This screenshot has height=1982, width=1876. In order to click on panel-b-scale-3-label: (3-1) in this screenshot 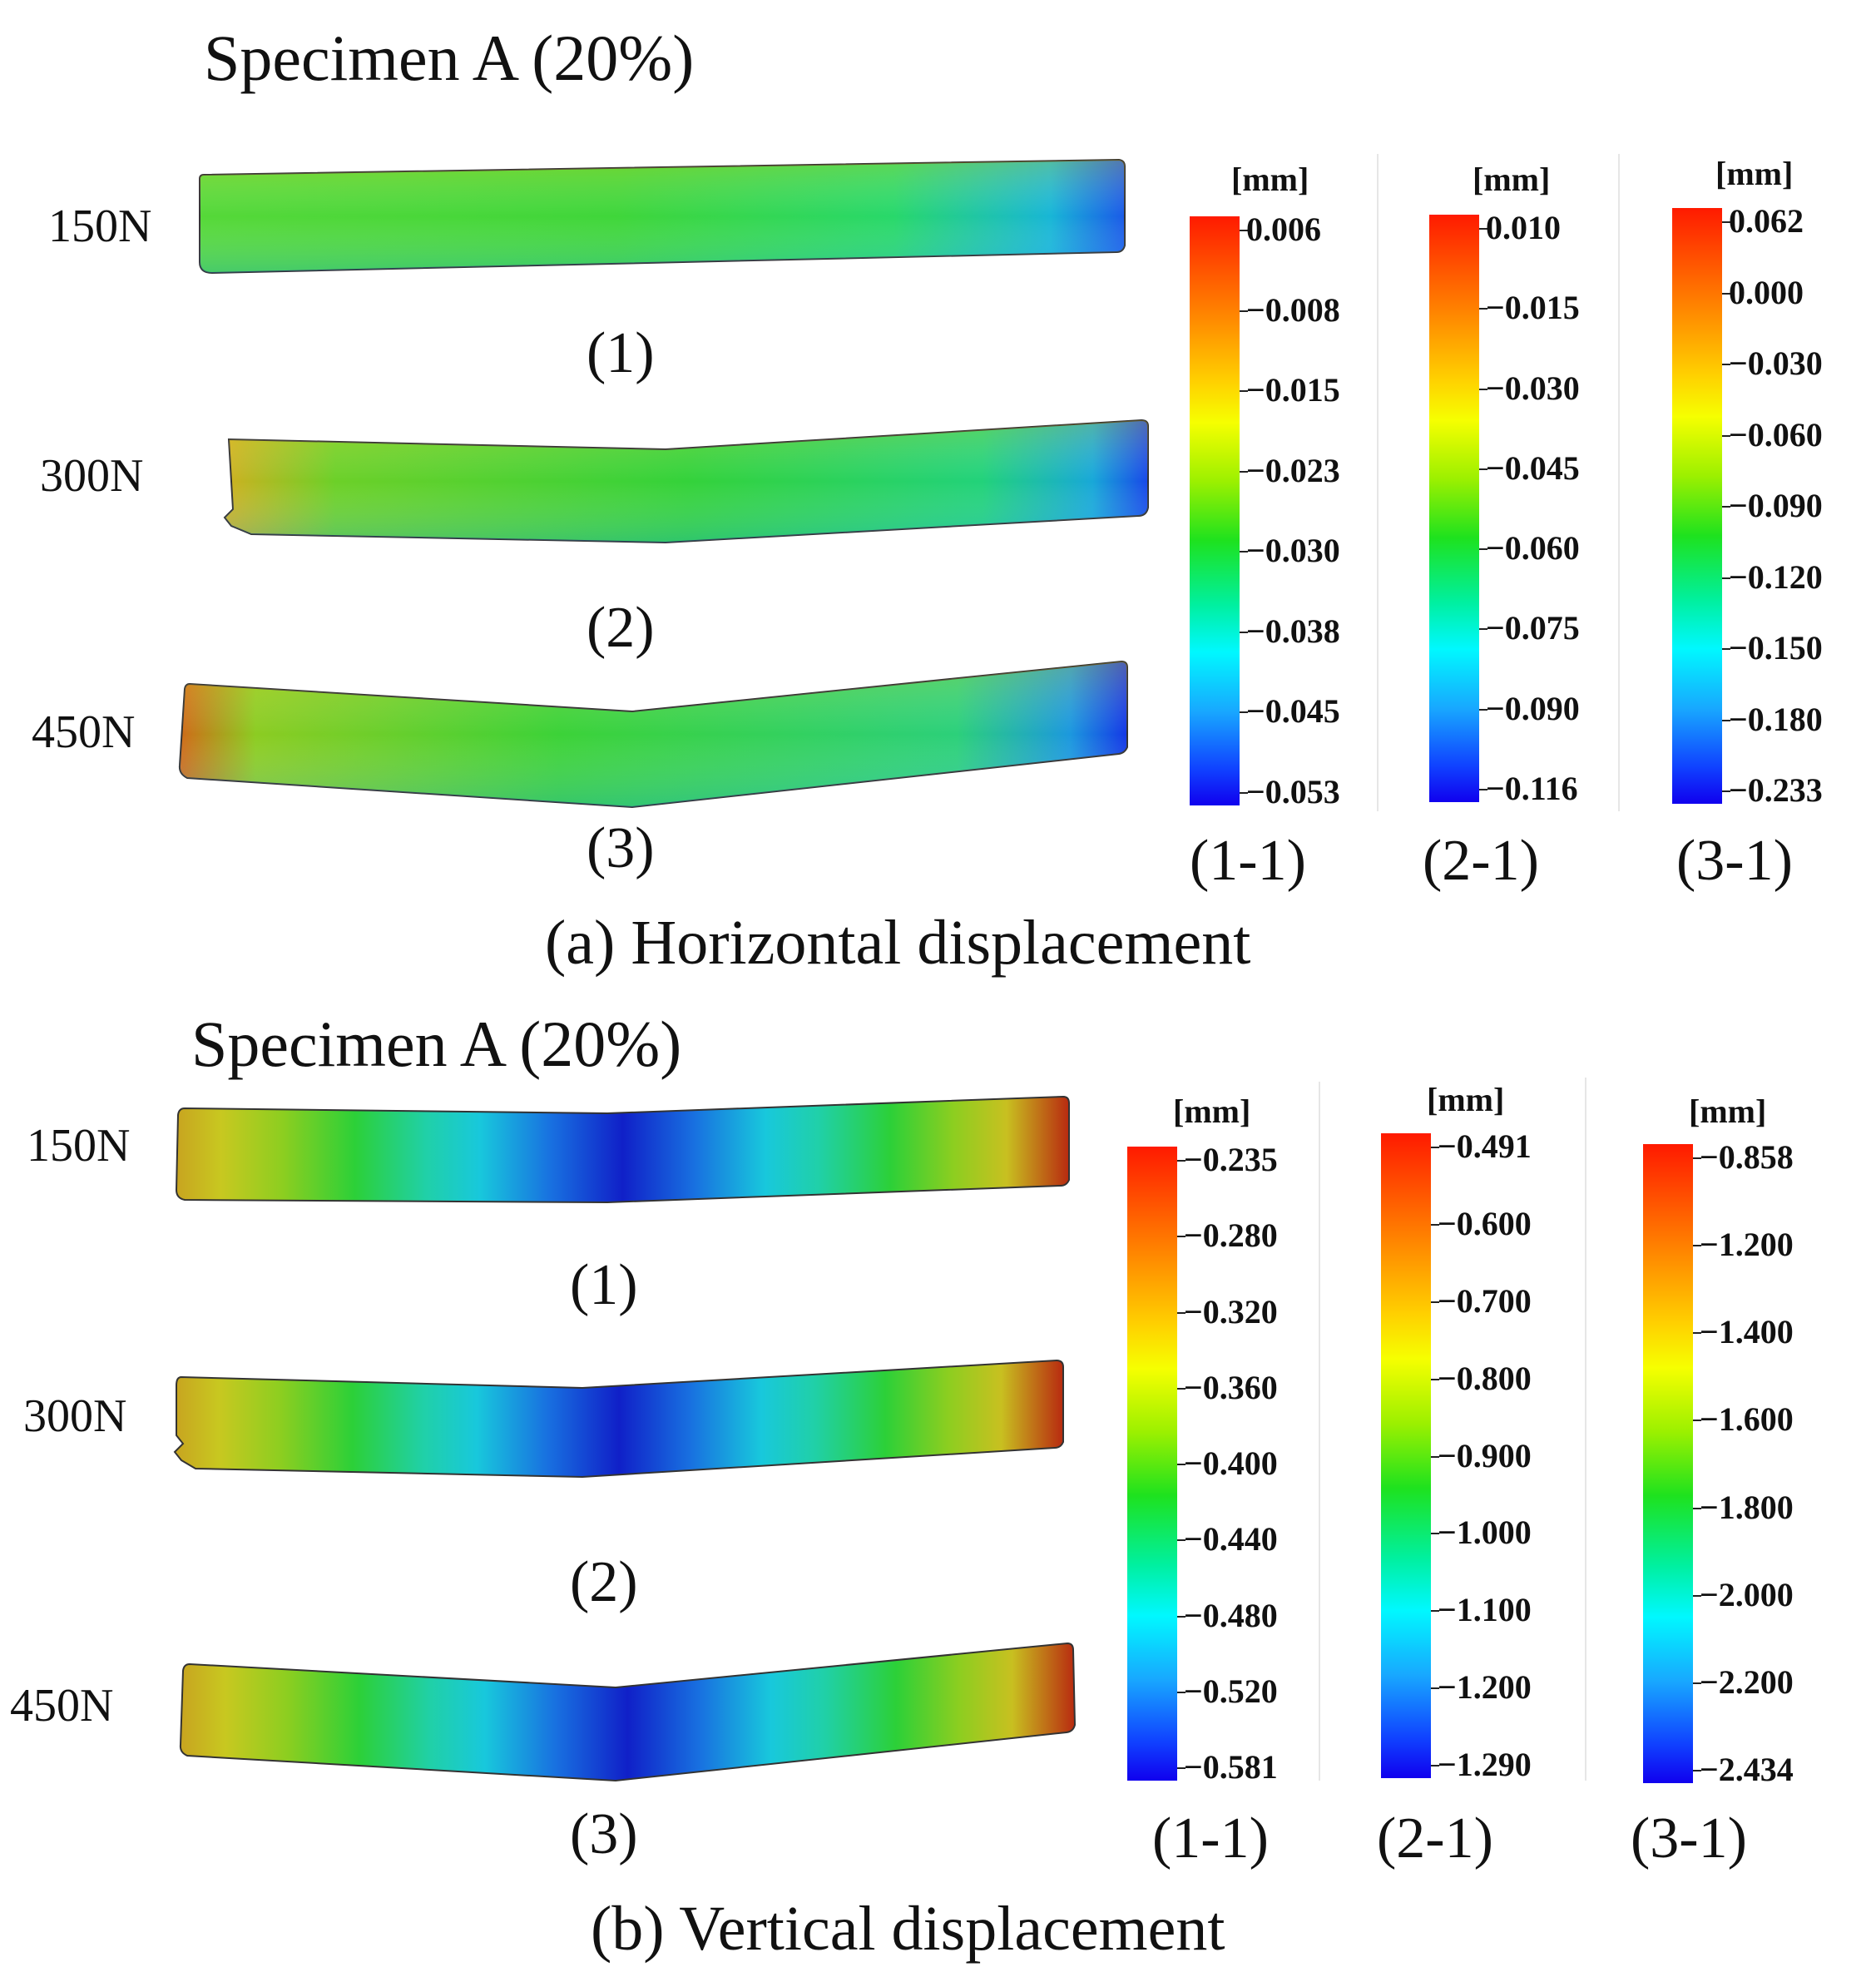, I will do `click(1689, 1838)`.